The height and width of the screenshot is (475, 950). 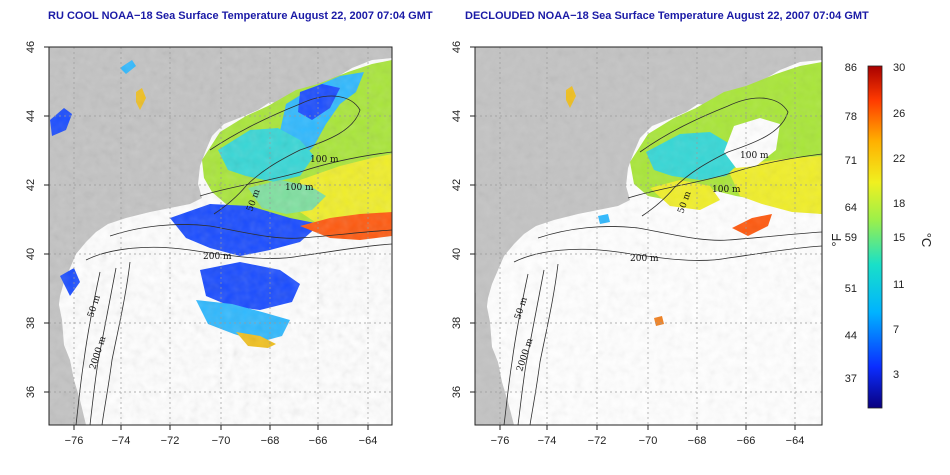 What do you see at coordinates (875, 237) in the screenshot?
I see `colorbar-gradient` at bounding box center [875, 237].